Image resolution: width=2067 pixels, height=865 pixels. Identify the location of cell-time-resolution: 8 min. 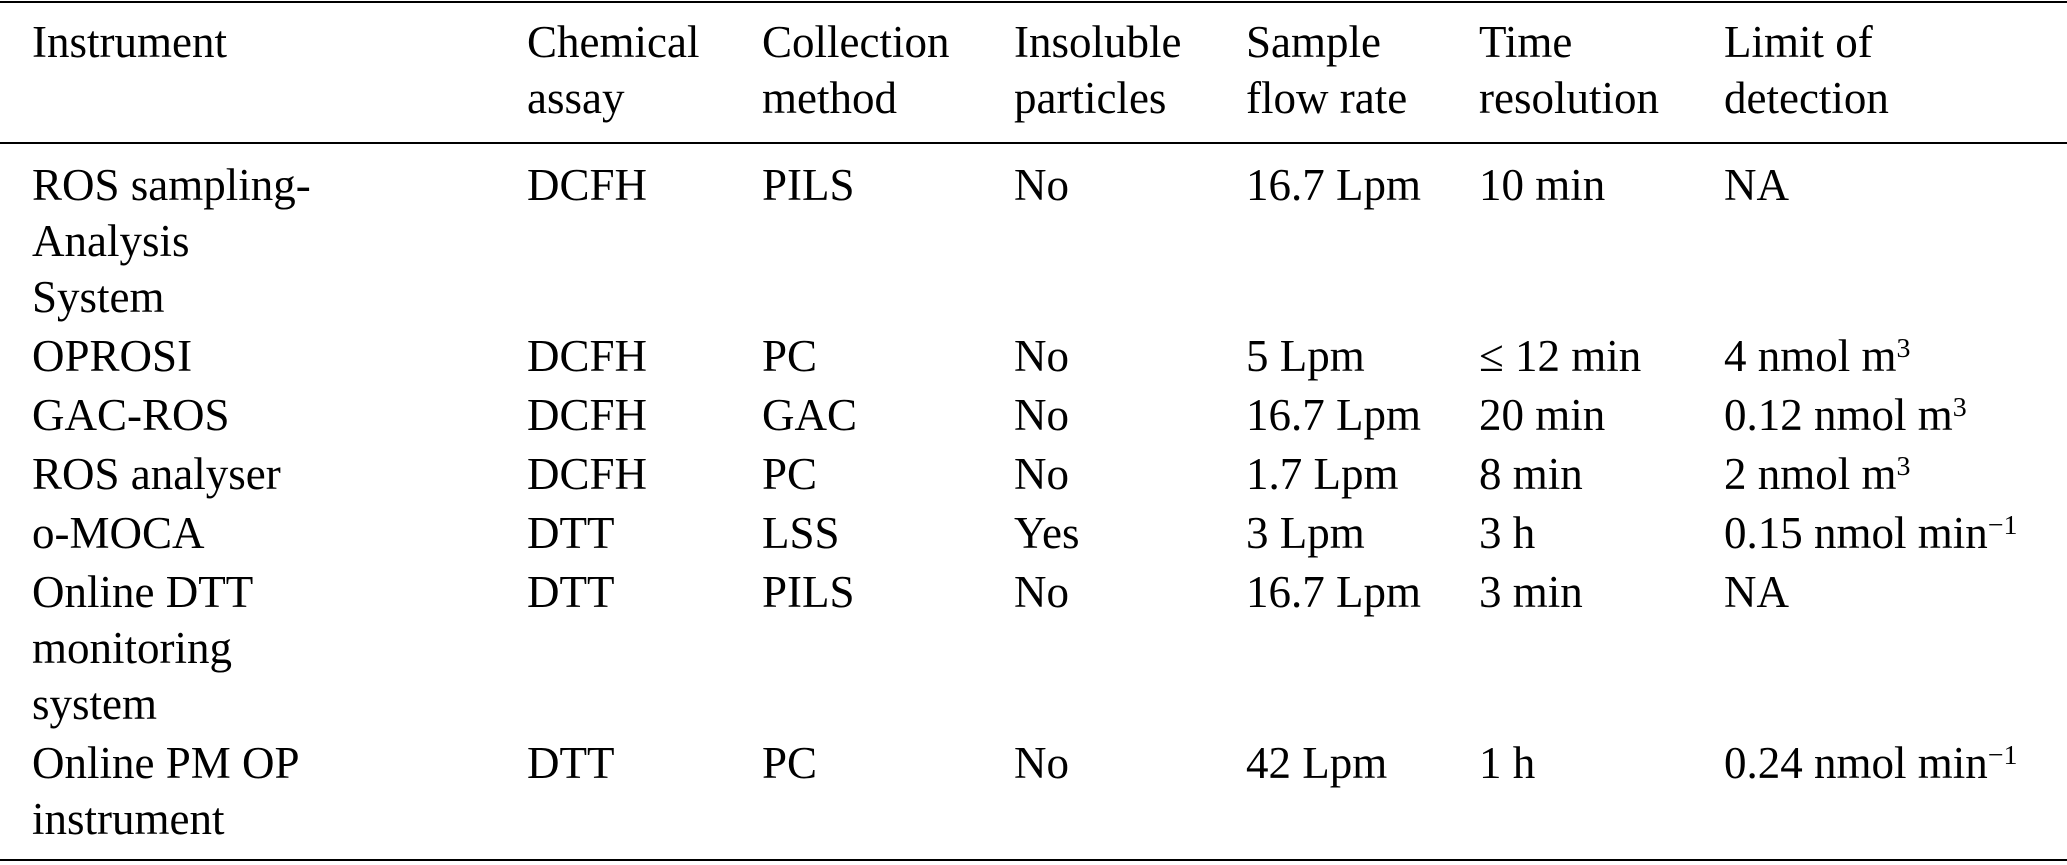
(1531, 474).